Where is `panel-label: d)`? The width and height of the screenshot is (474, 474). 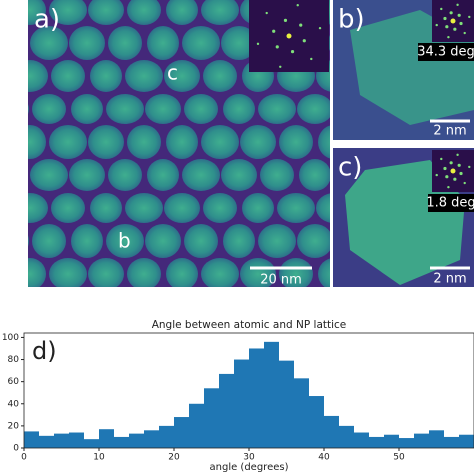
panel-label: d) is located at coordinates (44, 351).